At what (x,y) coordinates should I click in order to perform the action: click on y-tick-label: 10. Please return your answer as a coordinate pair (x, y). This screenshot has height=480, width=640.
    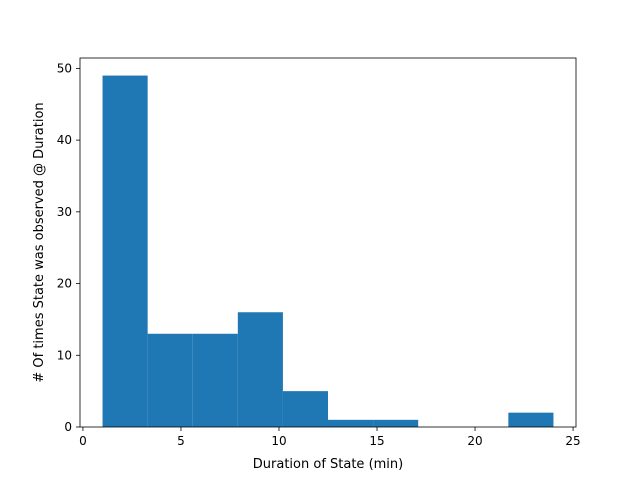
    Looking at the image, I should click on (64, 355).